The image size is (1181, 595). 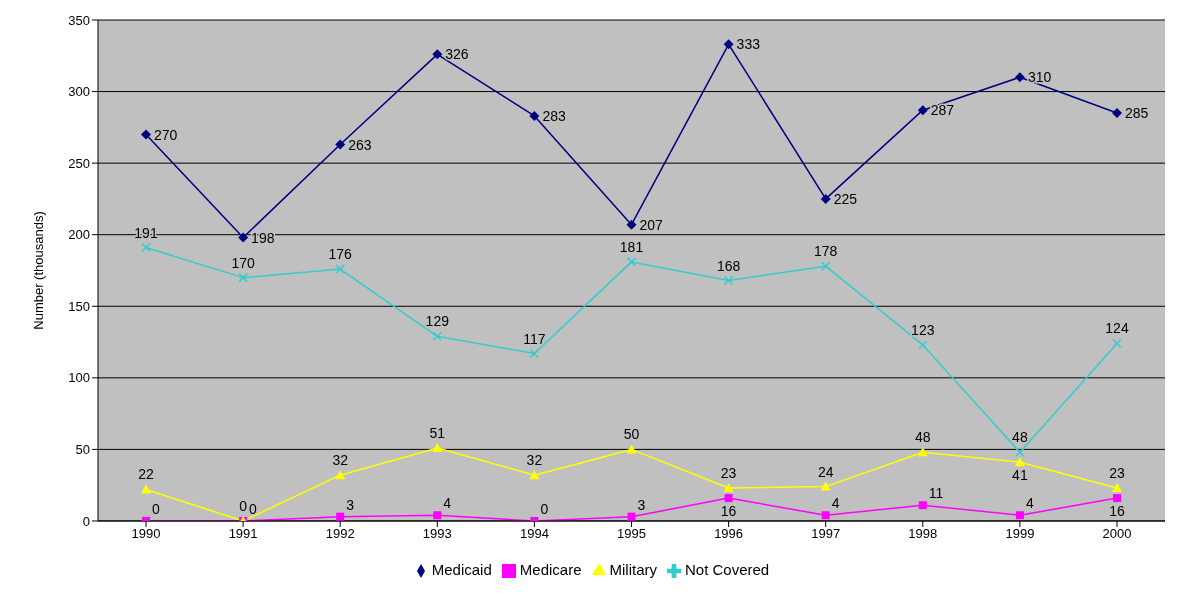 I want to click on y-axis-title: Number (thousands), so click(x=38, y=270).